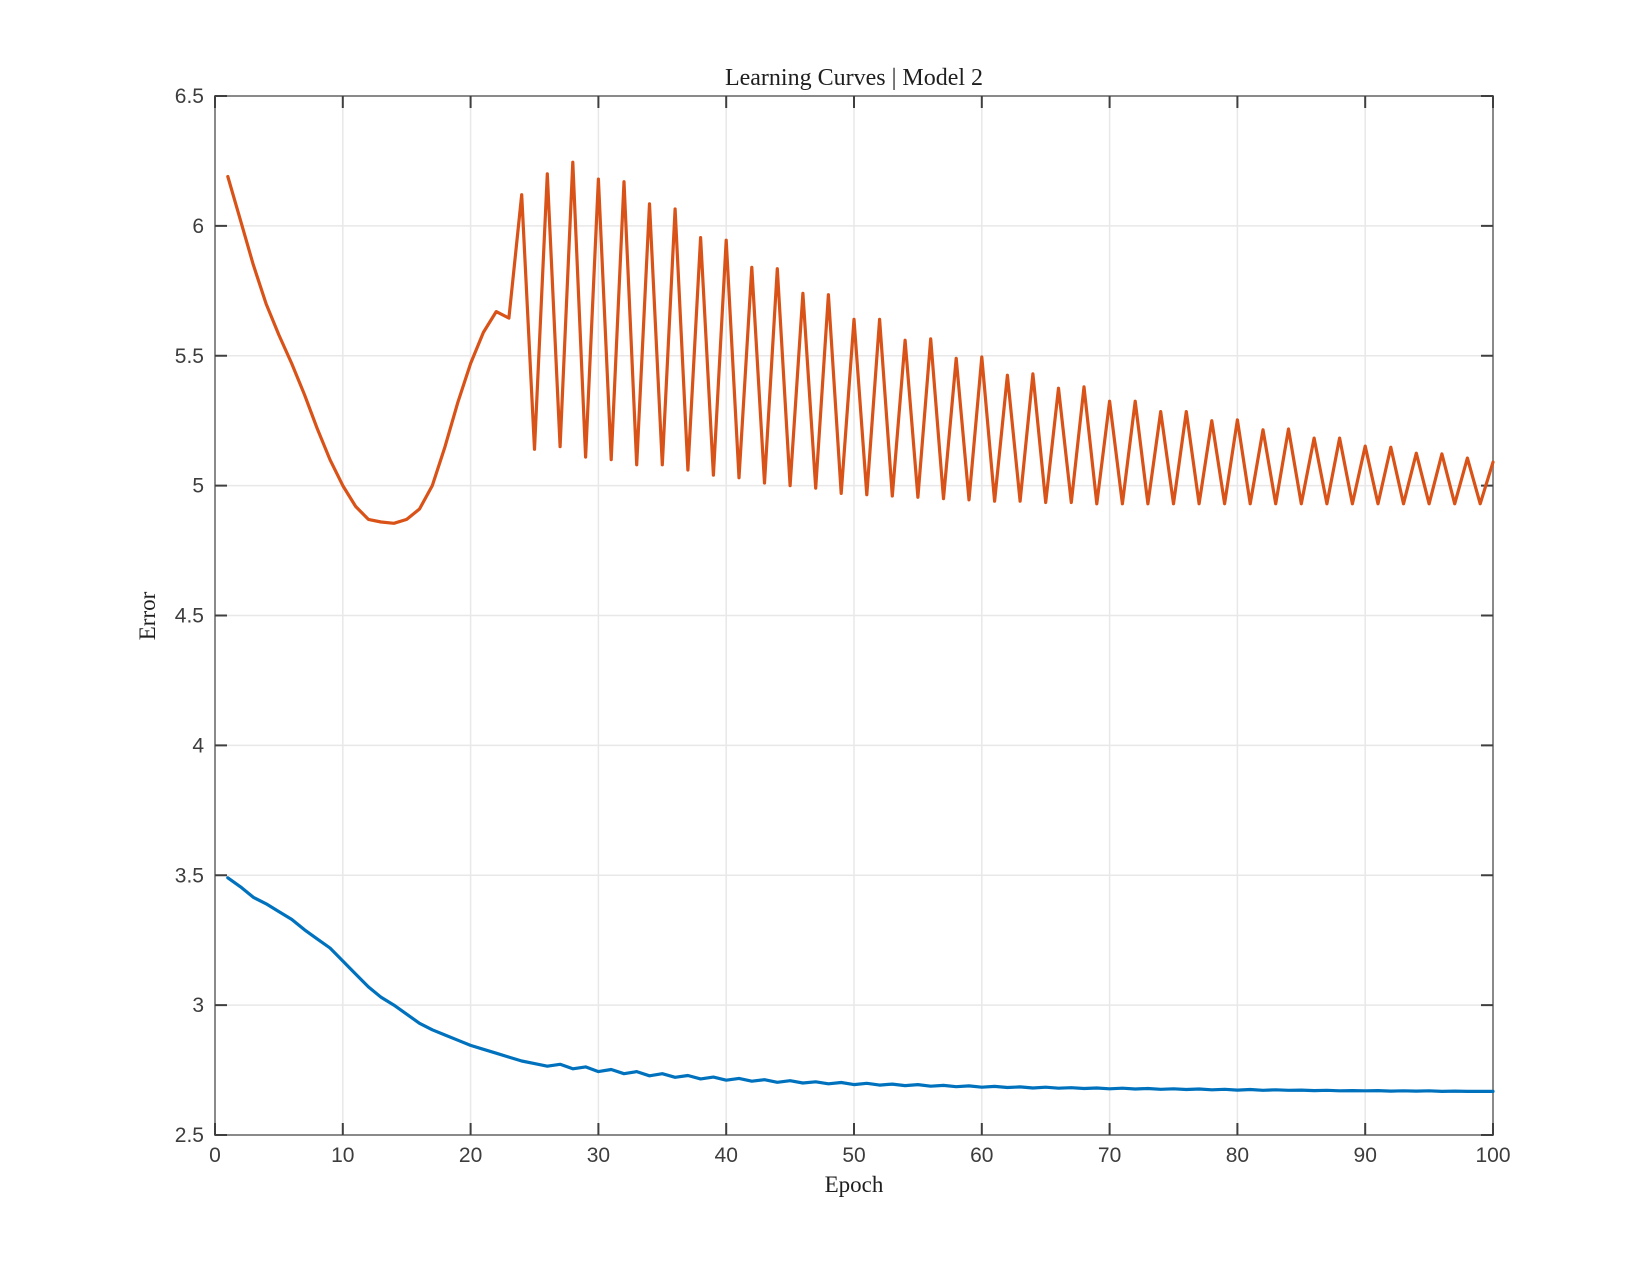  What do you see at coordinates (215, 1155) in the screenshot?
I see `x-tick-label: 0` at bounding box center [215, 1155].